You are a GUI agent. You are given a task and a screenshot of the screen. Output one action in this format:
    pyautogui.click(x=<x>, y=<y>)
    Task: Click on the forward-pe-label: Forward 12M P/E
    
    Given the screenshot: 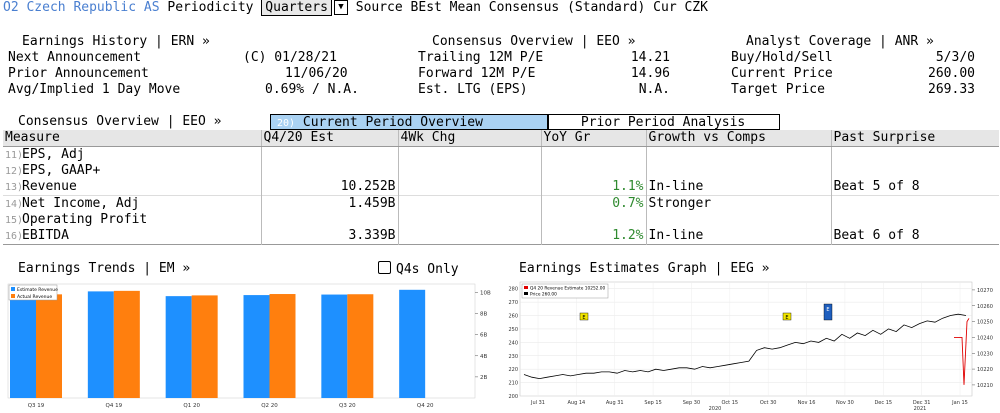 What is the action you would take?
    pyautogui.click(x=477, y=73)
    